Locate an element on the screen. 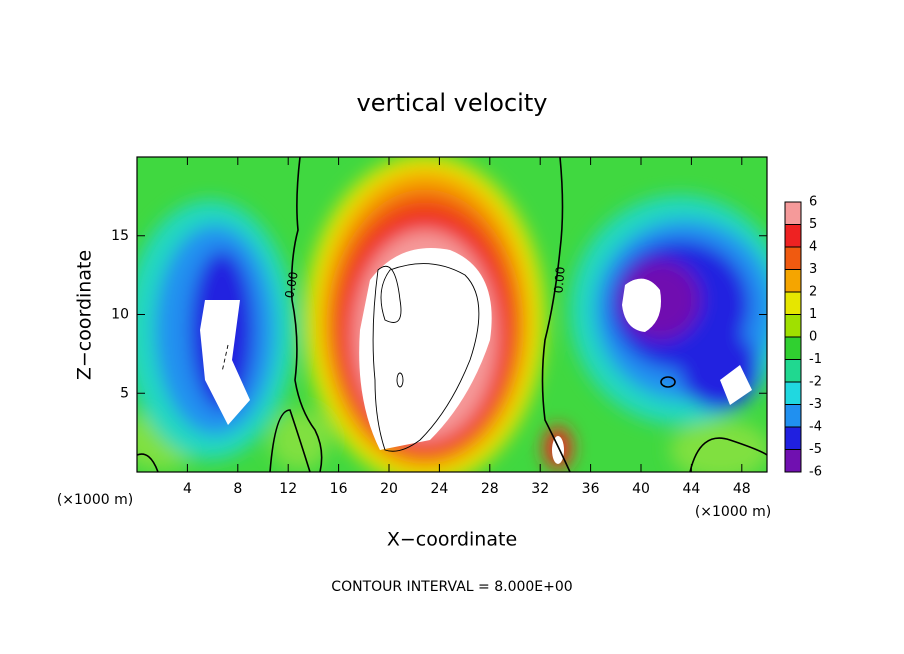 The height and width of the screenshot is (654, 904). colorbar-label: 0 is located at coordinates (813, 337).